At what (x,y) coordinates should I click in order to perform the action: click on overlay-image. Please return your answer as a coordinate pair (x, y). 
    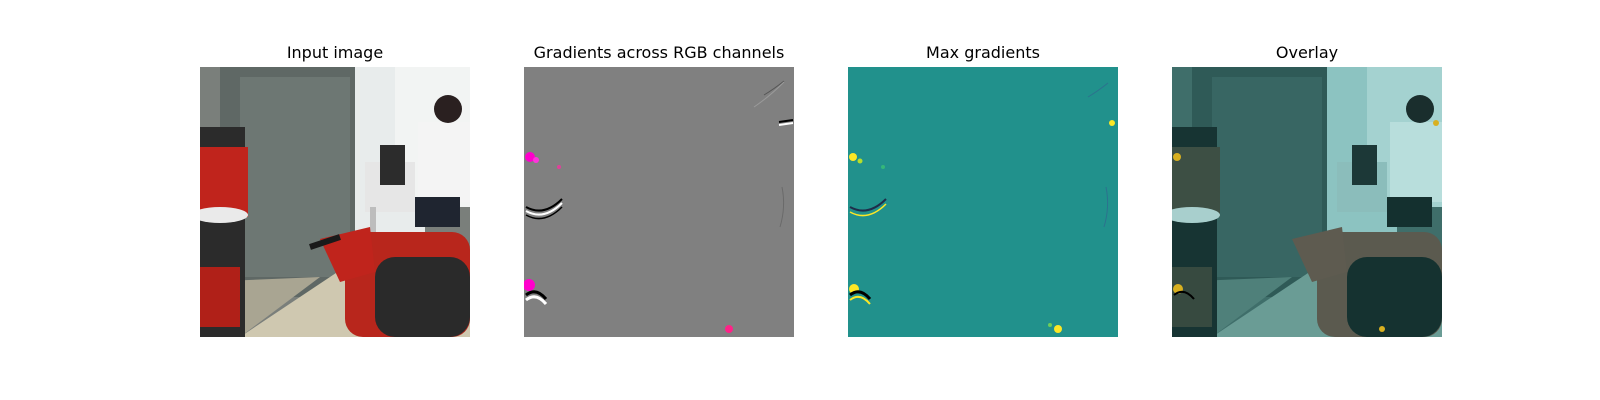
    Looking at the image, I should click on (1307, 202).